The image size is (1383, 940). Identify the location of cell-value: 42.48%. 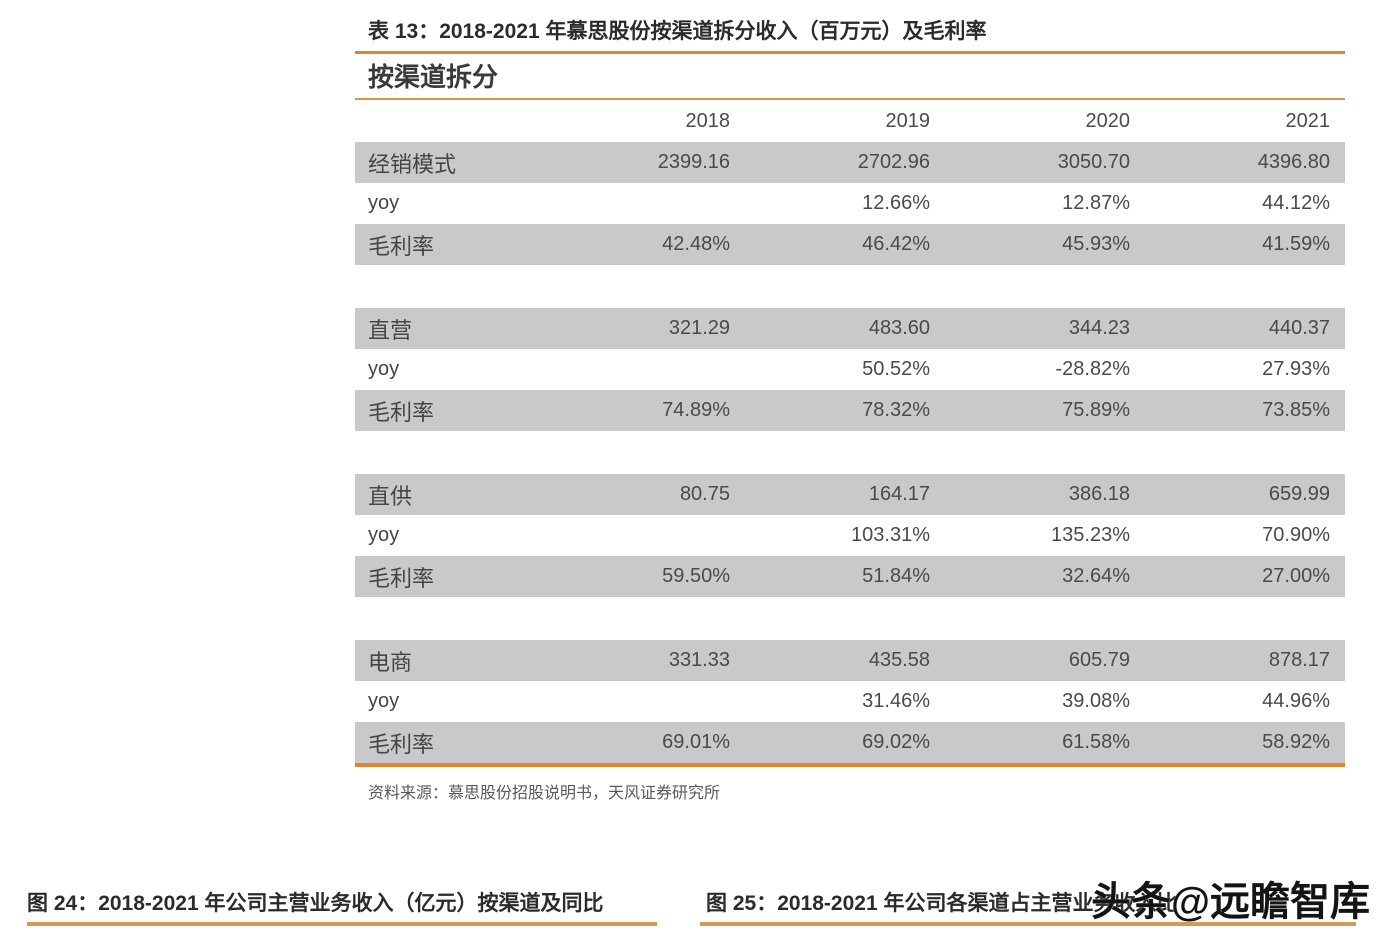
(696, 244).